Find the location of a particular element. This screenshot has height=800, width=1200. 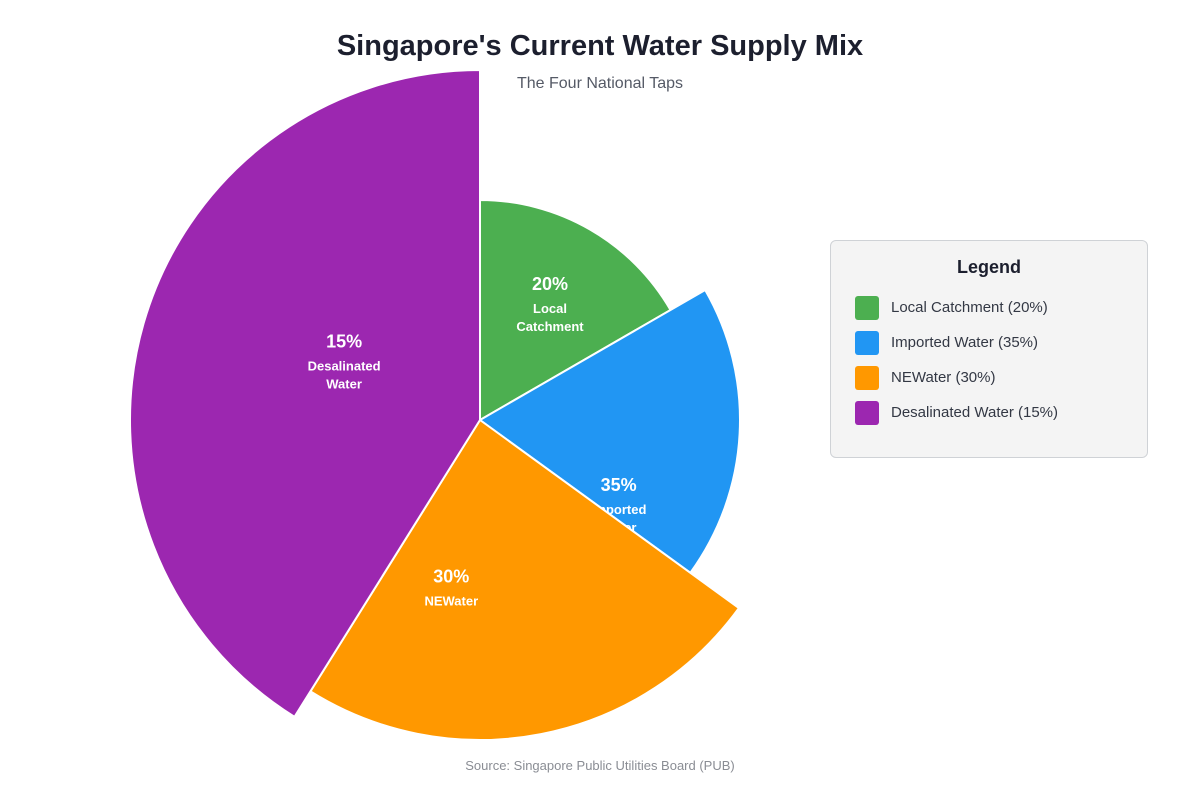

legend-label-newater: NEWater (30%) is located at coordinates (943, 377).